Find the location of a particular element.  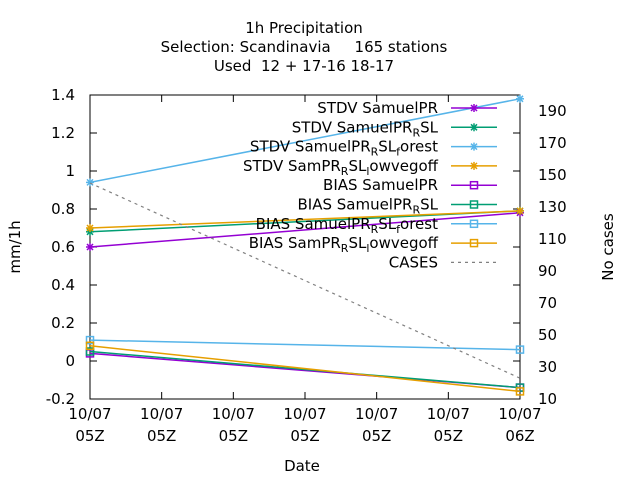

legend-label: CASES is located at coordinates (413, 262).